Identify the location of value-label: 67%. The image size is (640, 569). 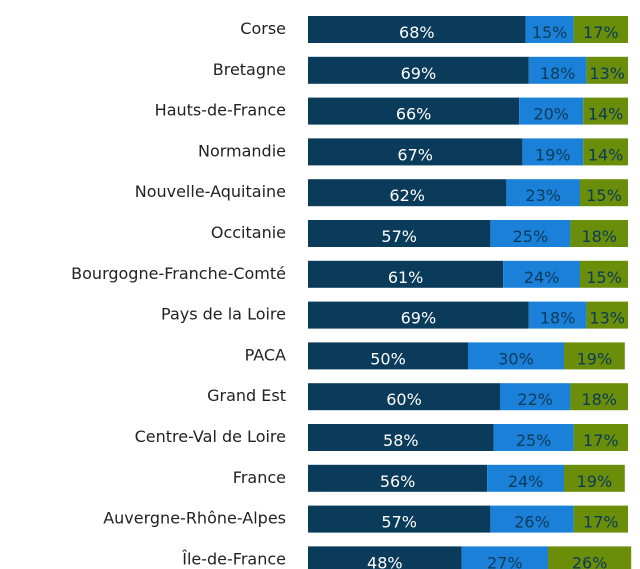
(415, 154).